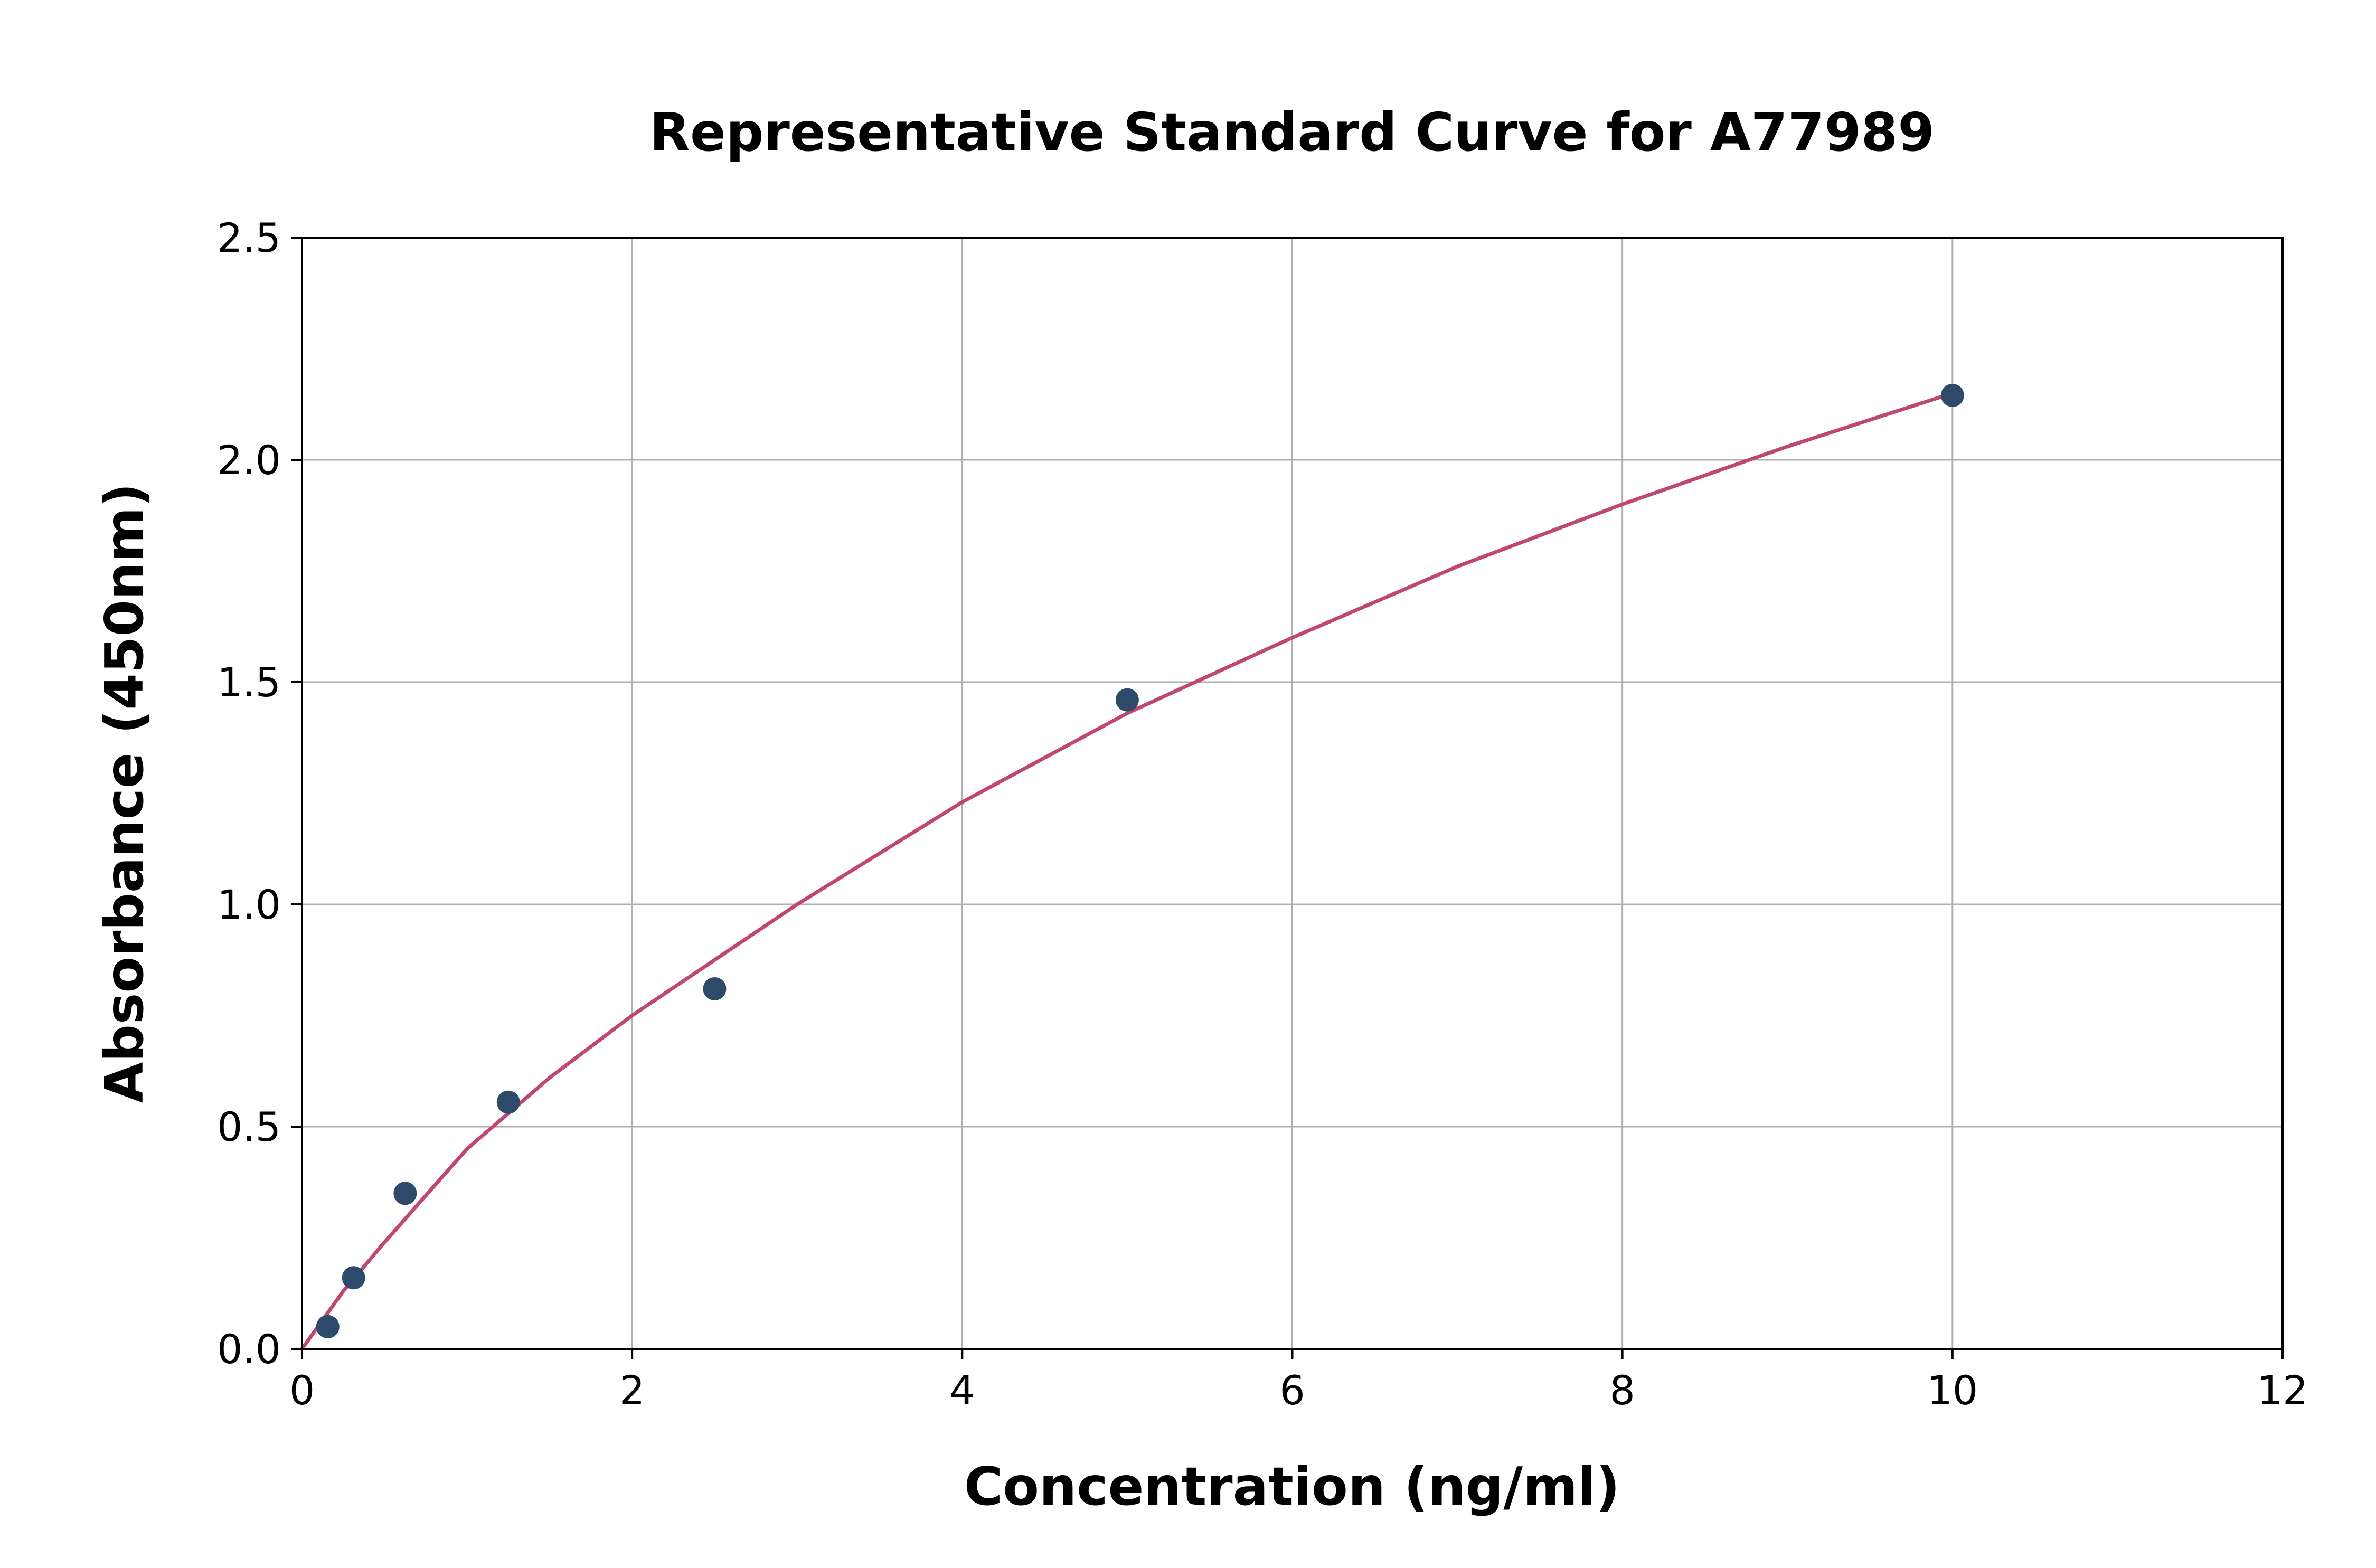 The image size is (2376, 1568). I want to click on chart-title: Representative Standard Curve for A77989, so click(1292, 132).